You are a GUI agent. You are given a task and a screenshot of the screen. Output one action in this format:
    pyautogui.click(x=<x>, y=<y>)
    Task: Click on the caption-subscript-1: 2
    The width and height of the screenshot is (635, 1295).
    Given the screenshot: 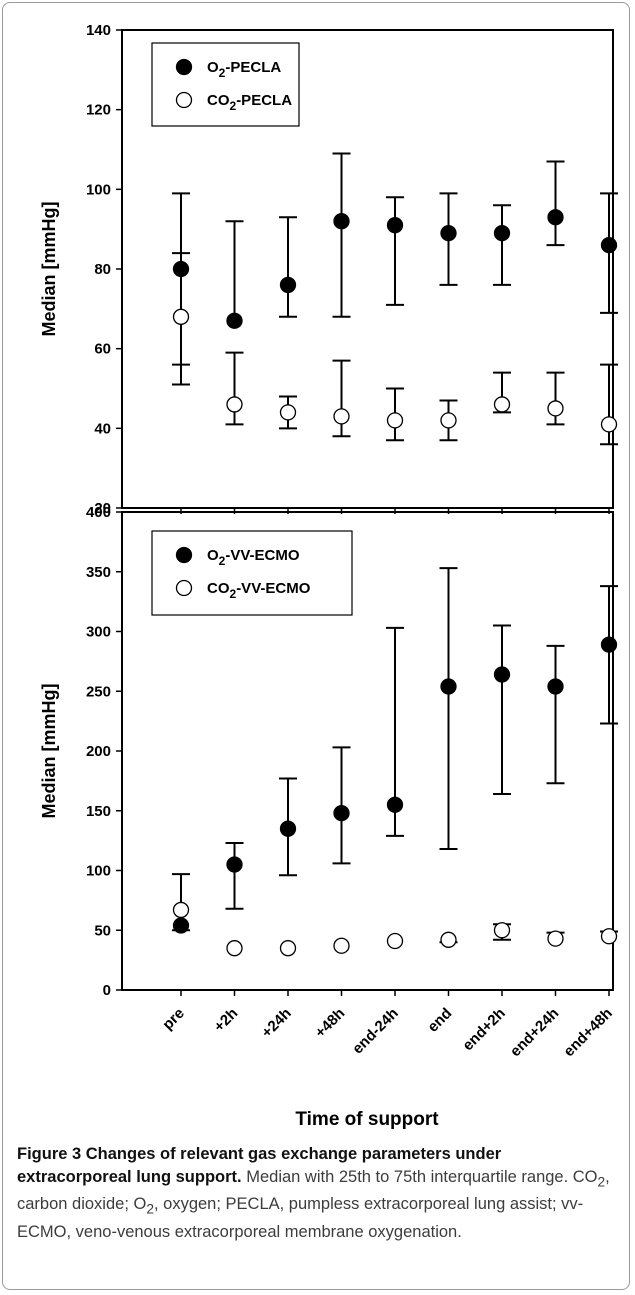 What is the action you would take?
    pyautogui.click(x=601, y=1182)
    